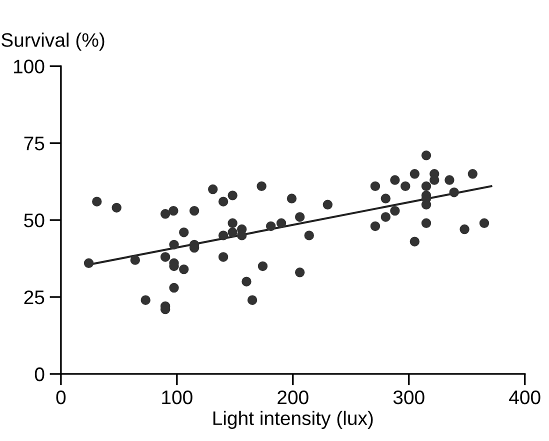  I want to click on y-axis-title: Survival (%), so click(53, 41).